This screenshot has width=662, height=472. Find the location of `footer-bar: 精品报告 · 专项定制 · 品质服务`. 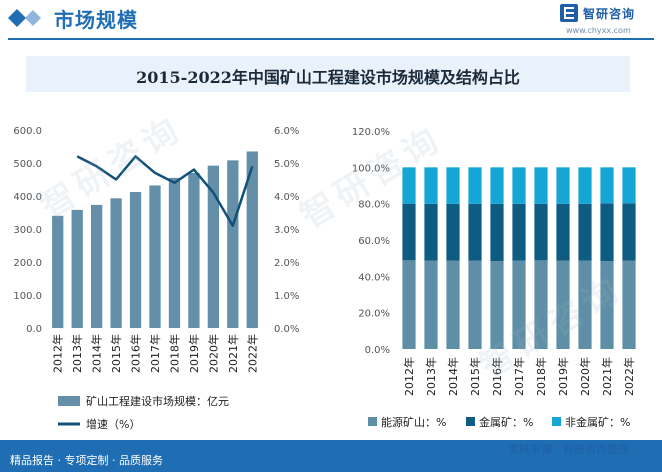

footer-bar: 精品报告 · 专项定制 · 品质服务 is located at coordinates (331, 456).